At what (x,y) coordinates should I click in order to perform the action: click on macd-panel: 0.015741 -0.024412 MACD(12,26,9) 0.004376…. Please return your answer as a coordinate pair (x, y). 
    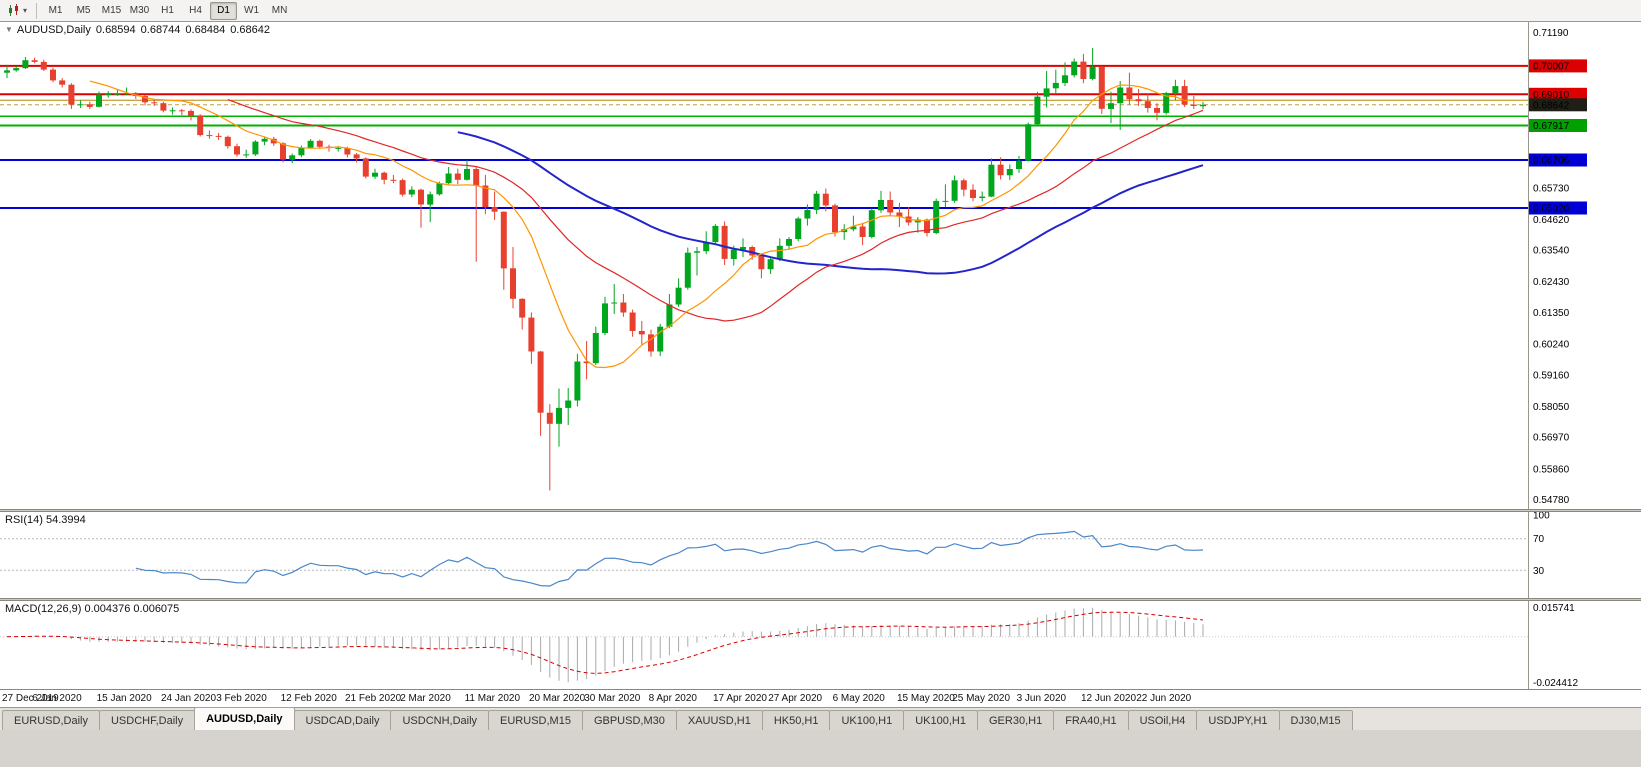
    Looking at the image, I should click on (820, 645).